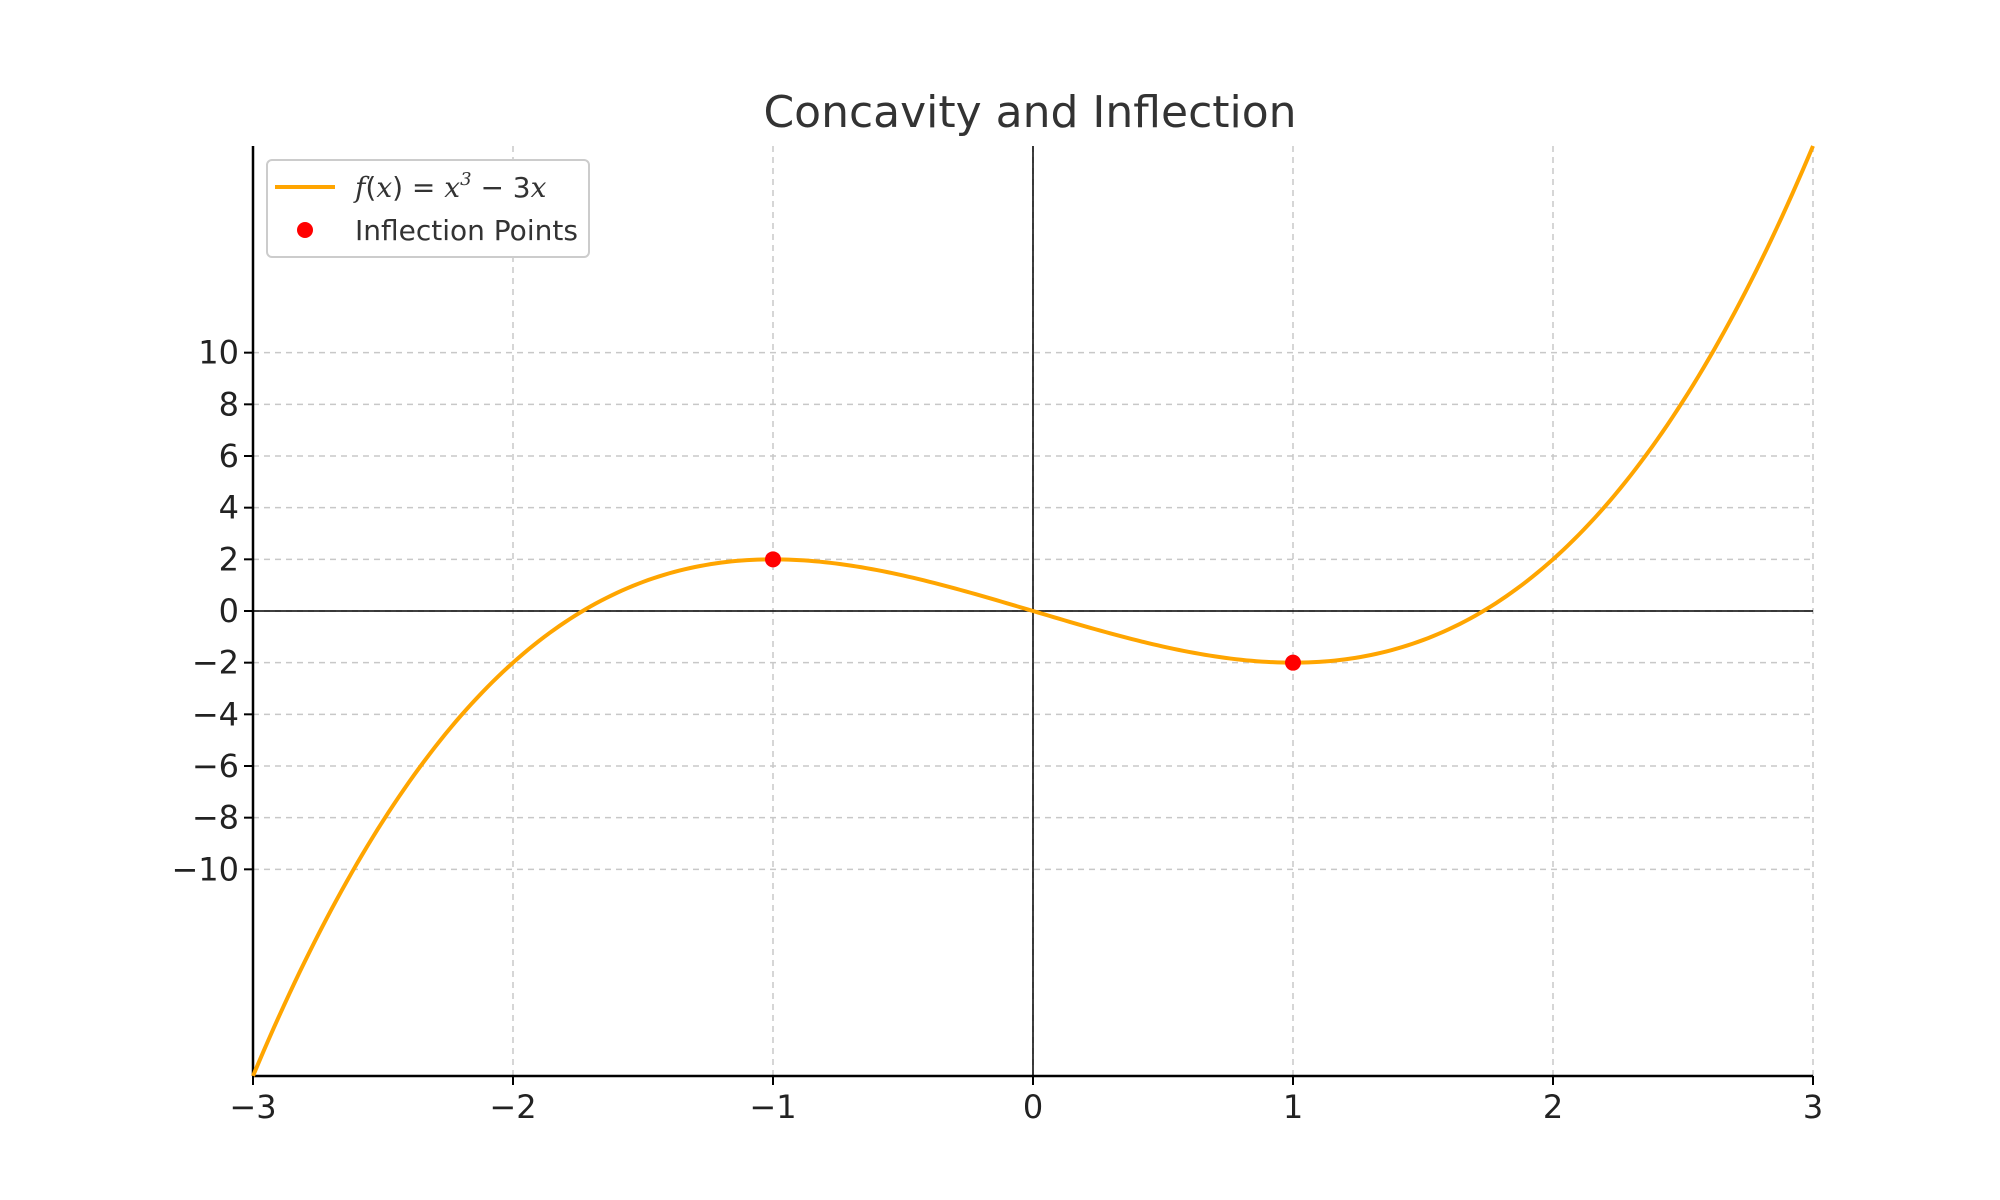  Describe the element at coordinates (1293, 1107) in the screenshot. I see `x-tick-label: 1` at that location.